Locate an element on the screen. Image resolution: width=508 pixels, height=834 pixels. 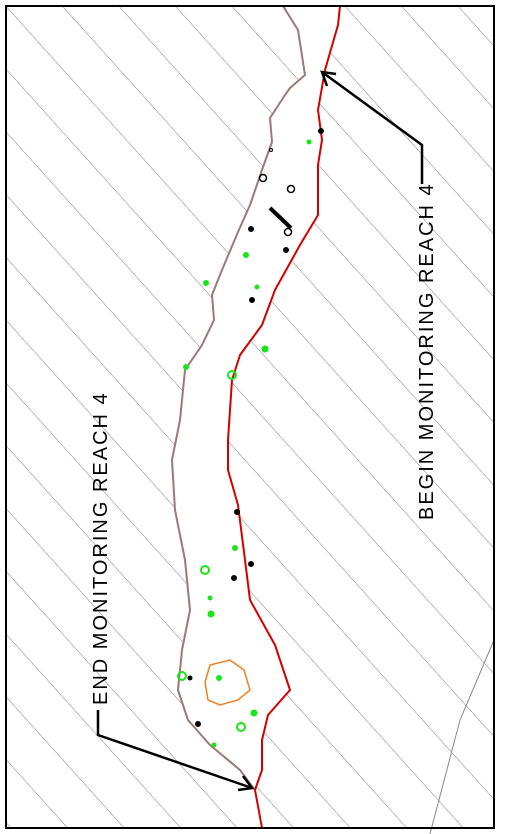
begin-reach-arrow is located at coordinates (372, 127).